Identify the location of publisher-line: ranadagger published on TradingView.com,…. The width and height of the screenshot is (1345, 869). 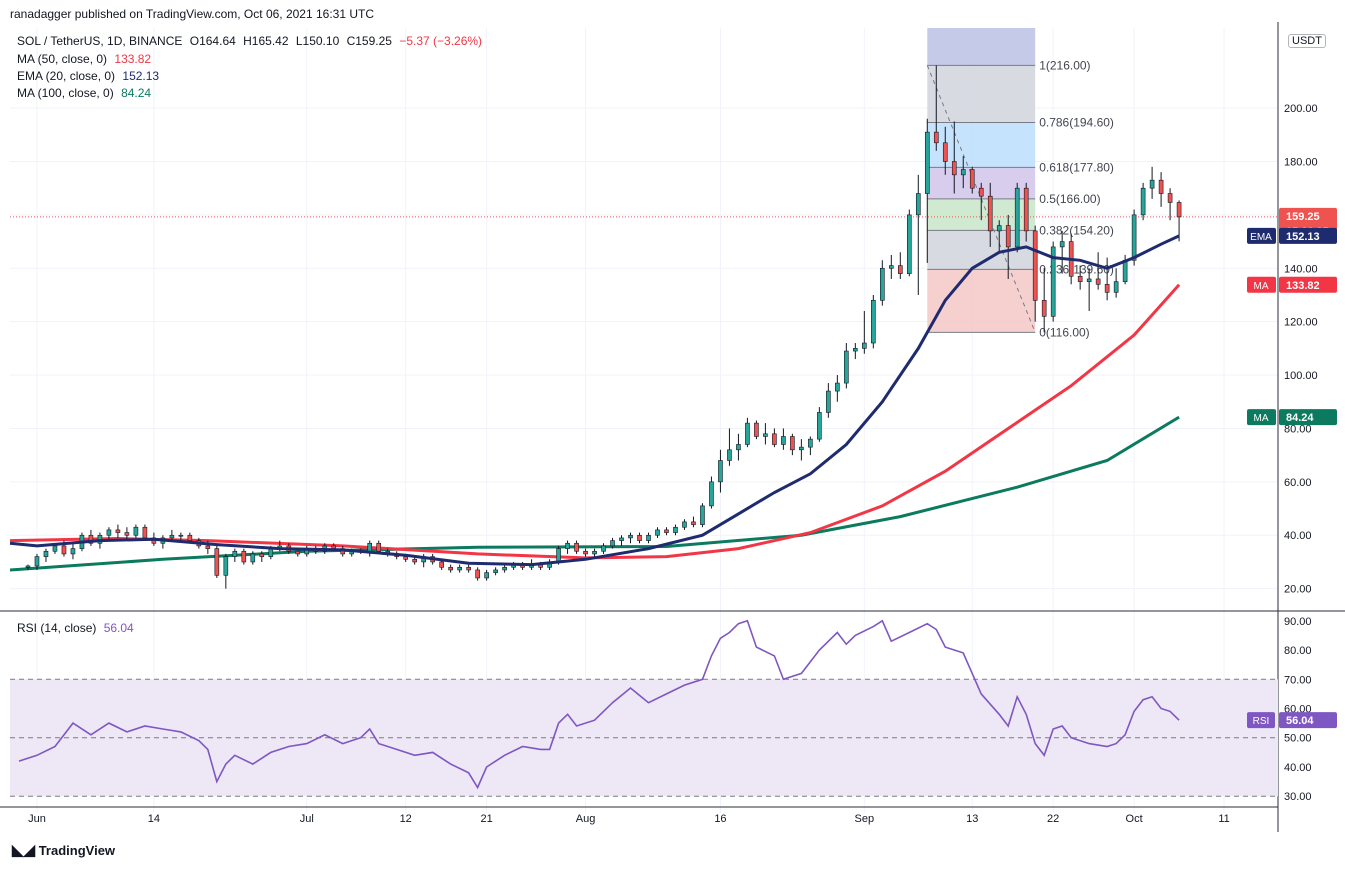
(192, 14).